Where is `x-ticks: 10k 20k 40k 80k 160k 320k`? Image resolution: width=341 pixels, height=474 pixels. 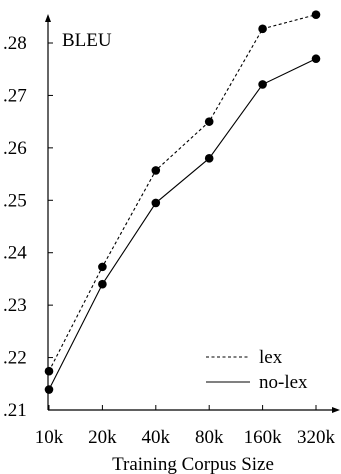
x-ticks: 10k 20k 40k 80k 160k 320k is located at coordinates (185, 426).